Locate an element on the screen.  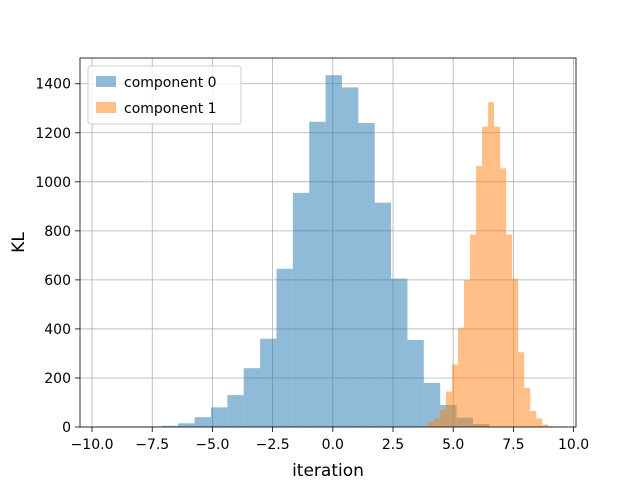
legend-entry: component 1 is located at coordinates (170, 109).